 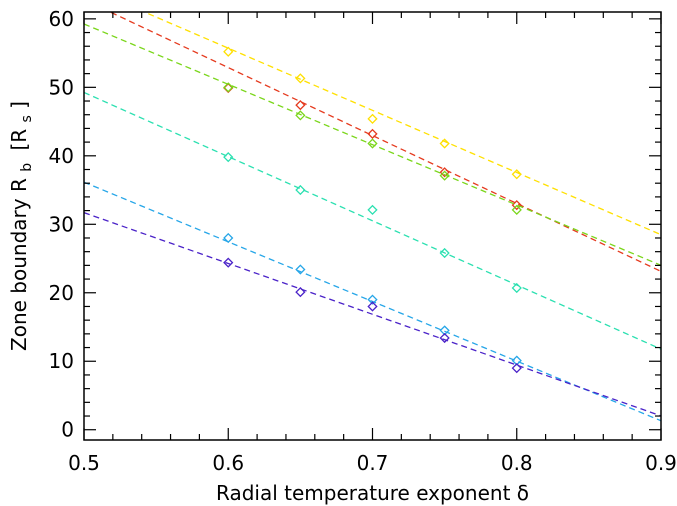 I want to click on x-tick-label: 0.8, so click(x=517, y=463).